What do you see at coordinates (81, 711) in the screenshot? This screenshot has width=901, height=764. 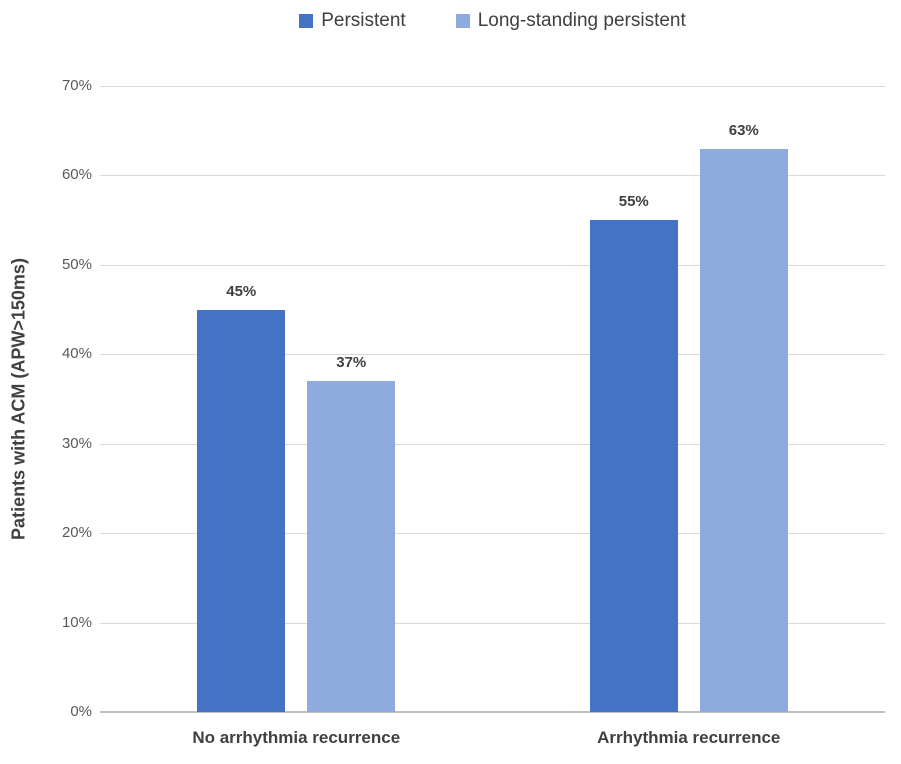 I see `y-tick-label: 0%` at bounding box center [81, 711].